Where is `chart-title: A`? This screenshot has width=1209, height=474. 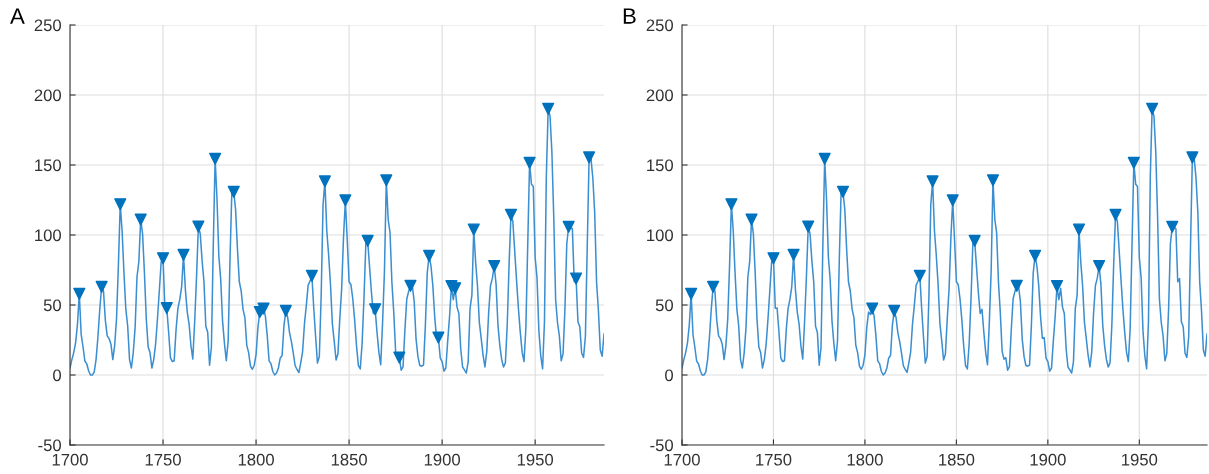 chart-title: A is located at coordinates (17, 16).